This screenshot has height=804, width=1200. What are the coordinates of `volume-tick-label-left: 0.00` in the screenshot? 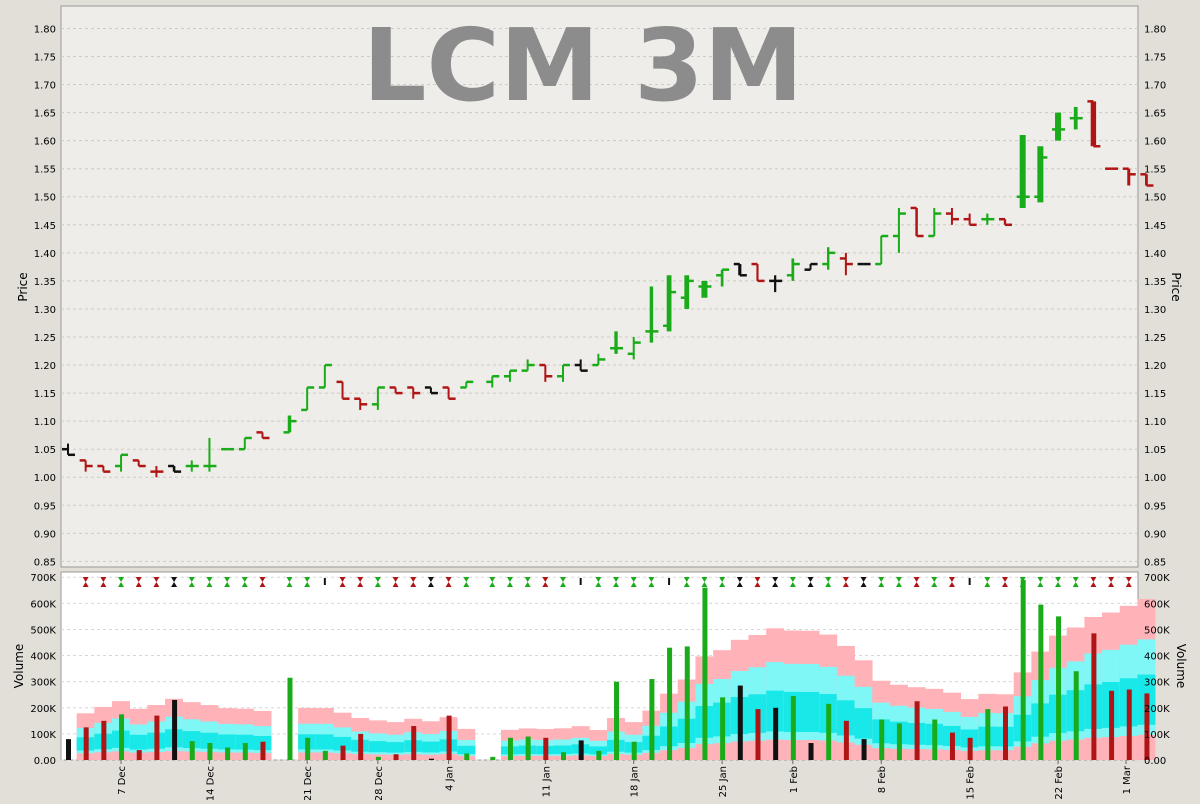 It's located at (45, 761).